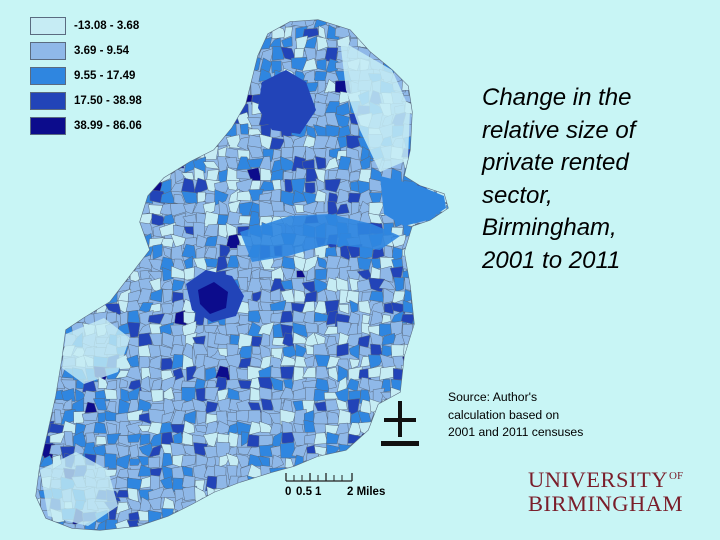  I want to click on region-west-light, so click(96, 351).